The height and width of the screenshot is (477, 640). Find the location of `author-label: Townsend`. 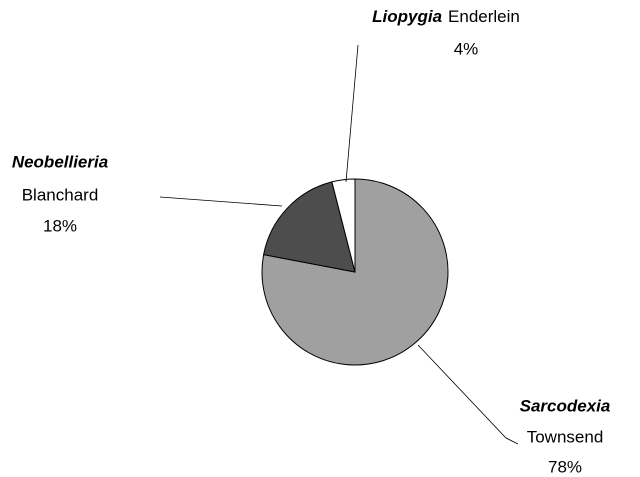

author-label: Townsend is located at coordinates (565, 436).